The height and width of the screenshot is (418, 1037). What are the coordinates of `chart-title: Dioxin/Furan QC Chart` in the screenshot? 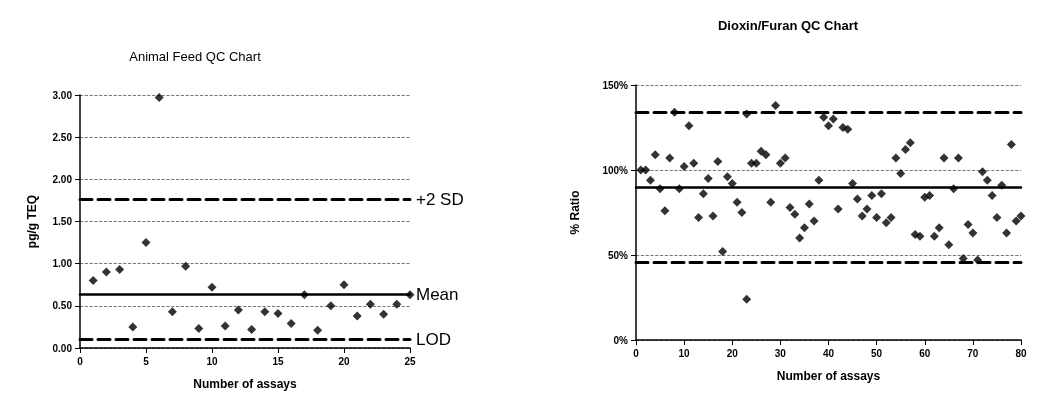 It's located at (788, 25).